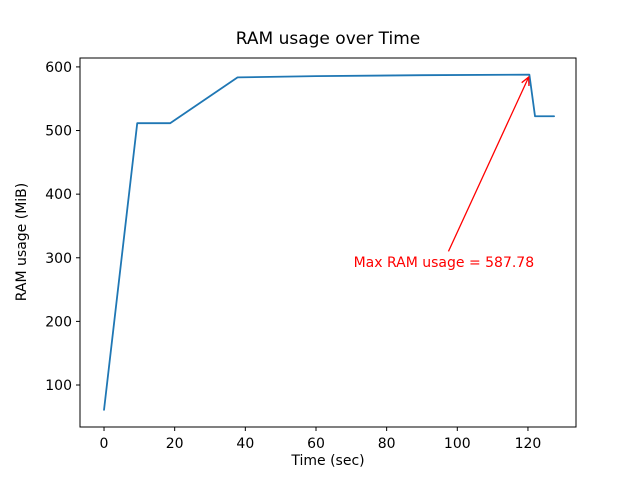 The image size is (640, 480). Describe the element at coordinates (58, 259) in the screenshot. I see `y-tick-label: 300` at that location.